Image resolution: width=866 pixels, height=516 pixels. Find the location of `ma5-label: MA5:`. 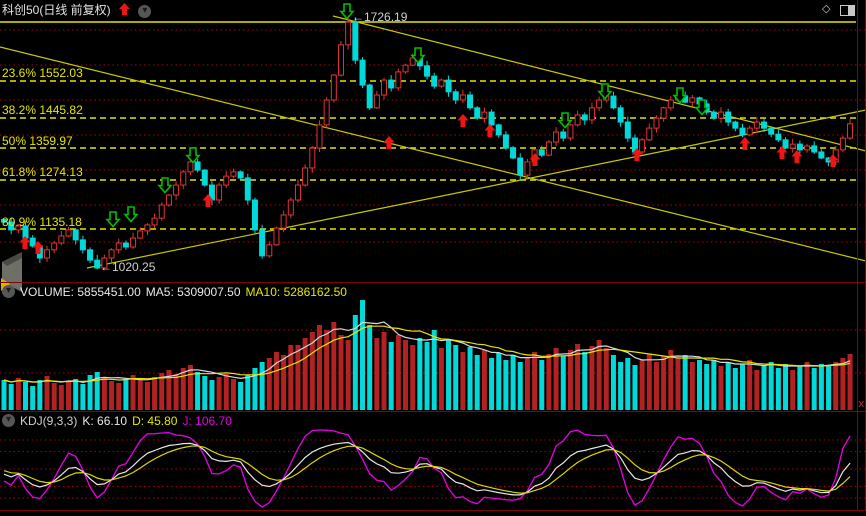

ma5-label: MA5: is located at coordinates (159, 291).